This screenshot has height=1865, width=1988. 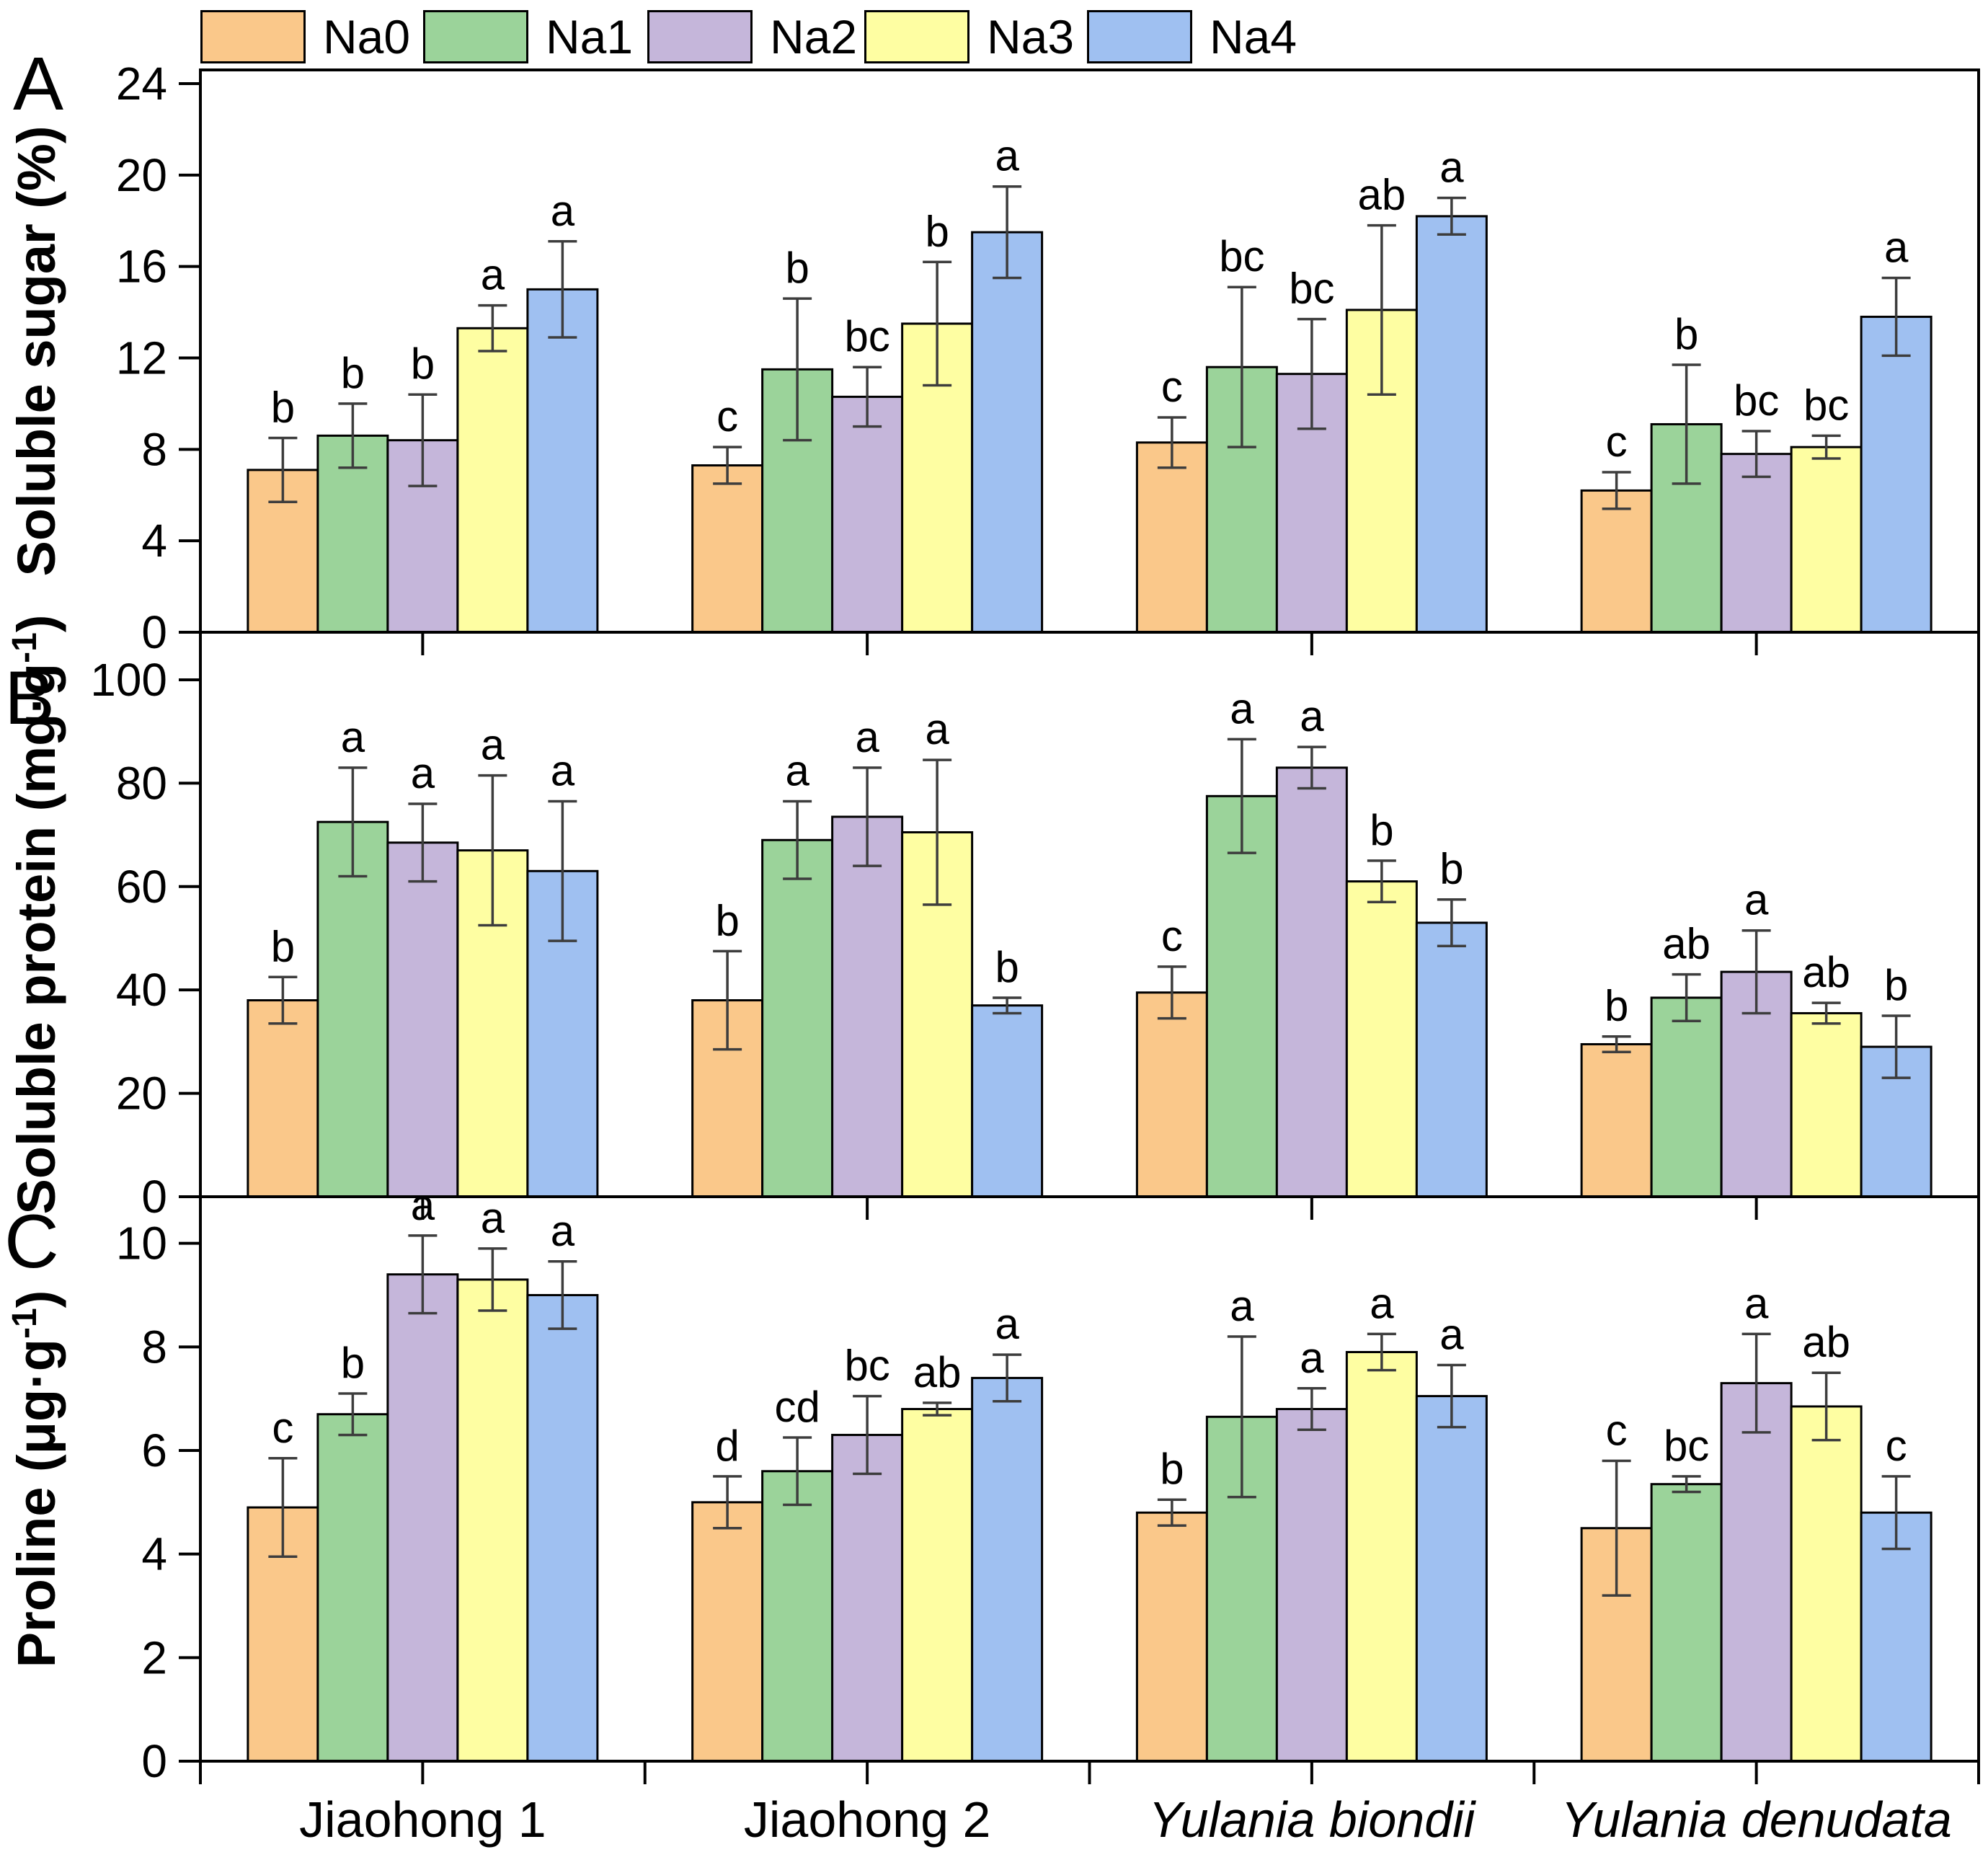 I want to click on legend-swatch-na4, so click(x=1139, y=36).